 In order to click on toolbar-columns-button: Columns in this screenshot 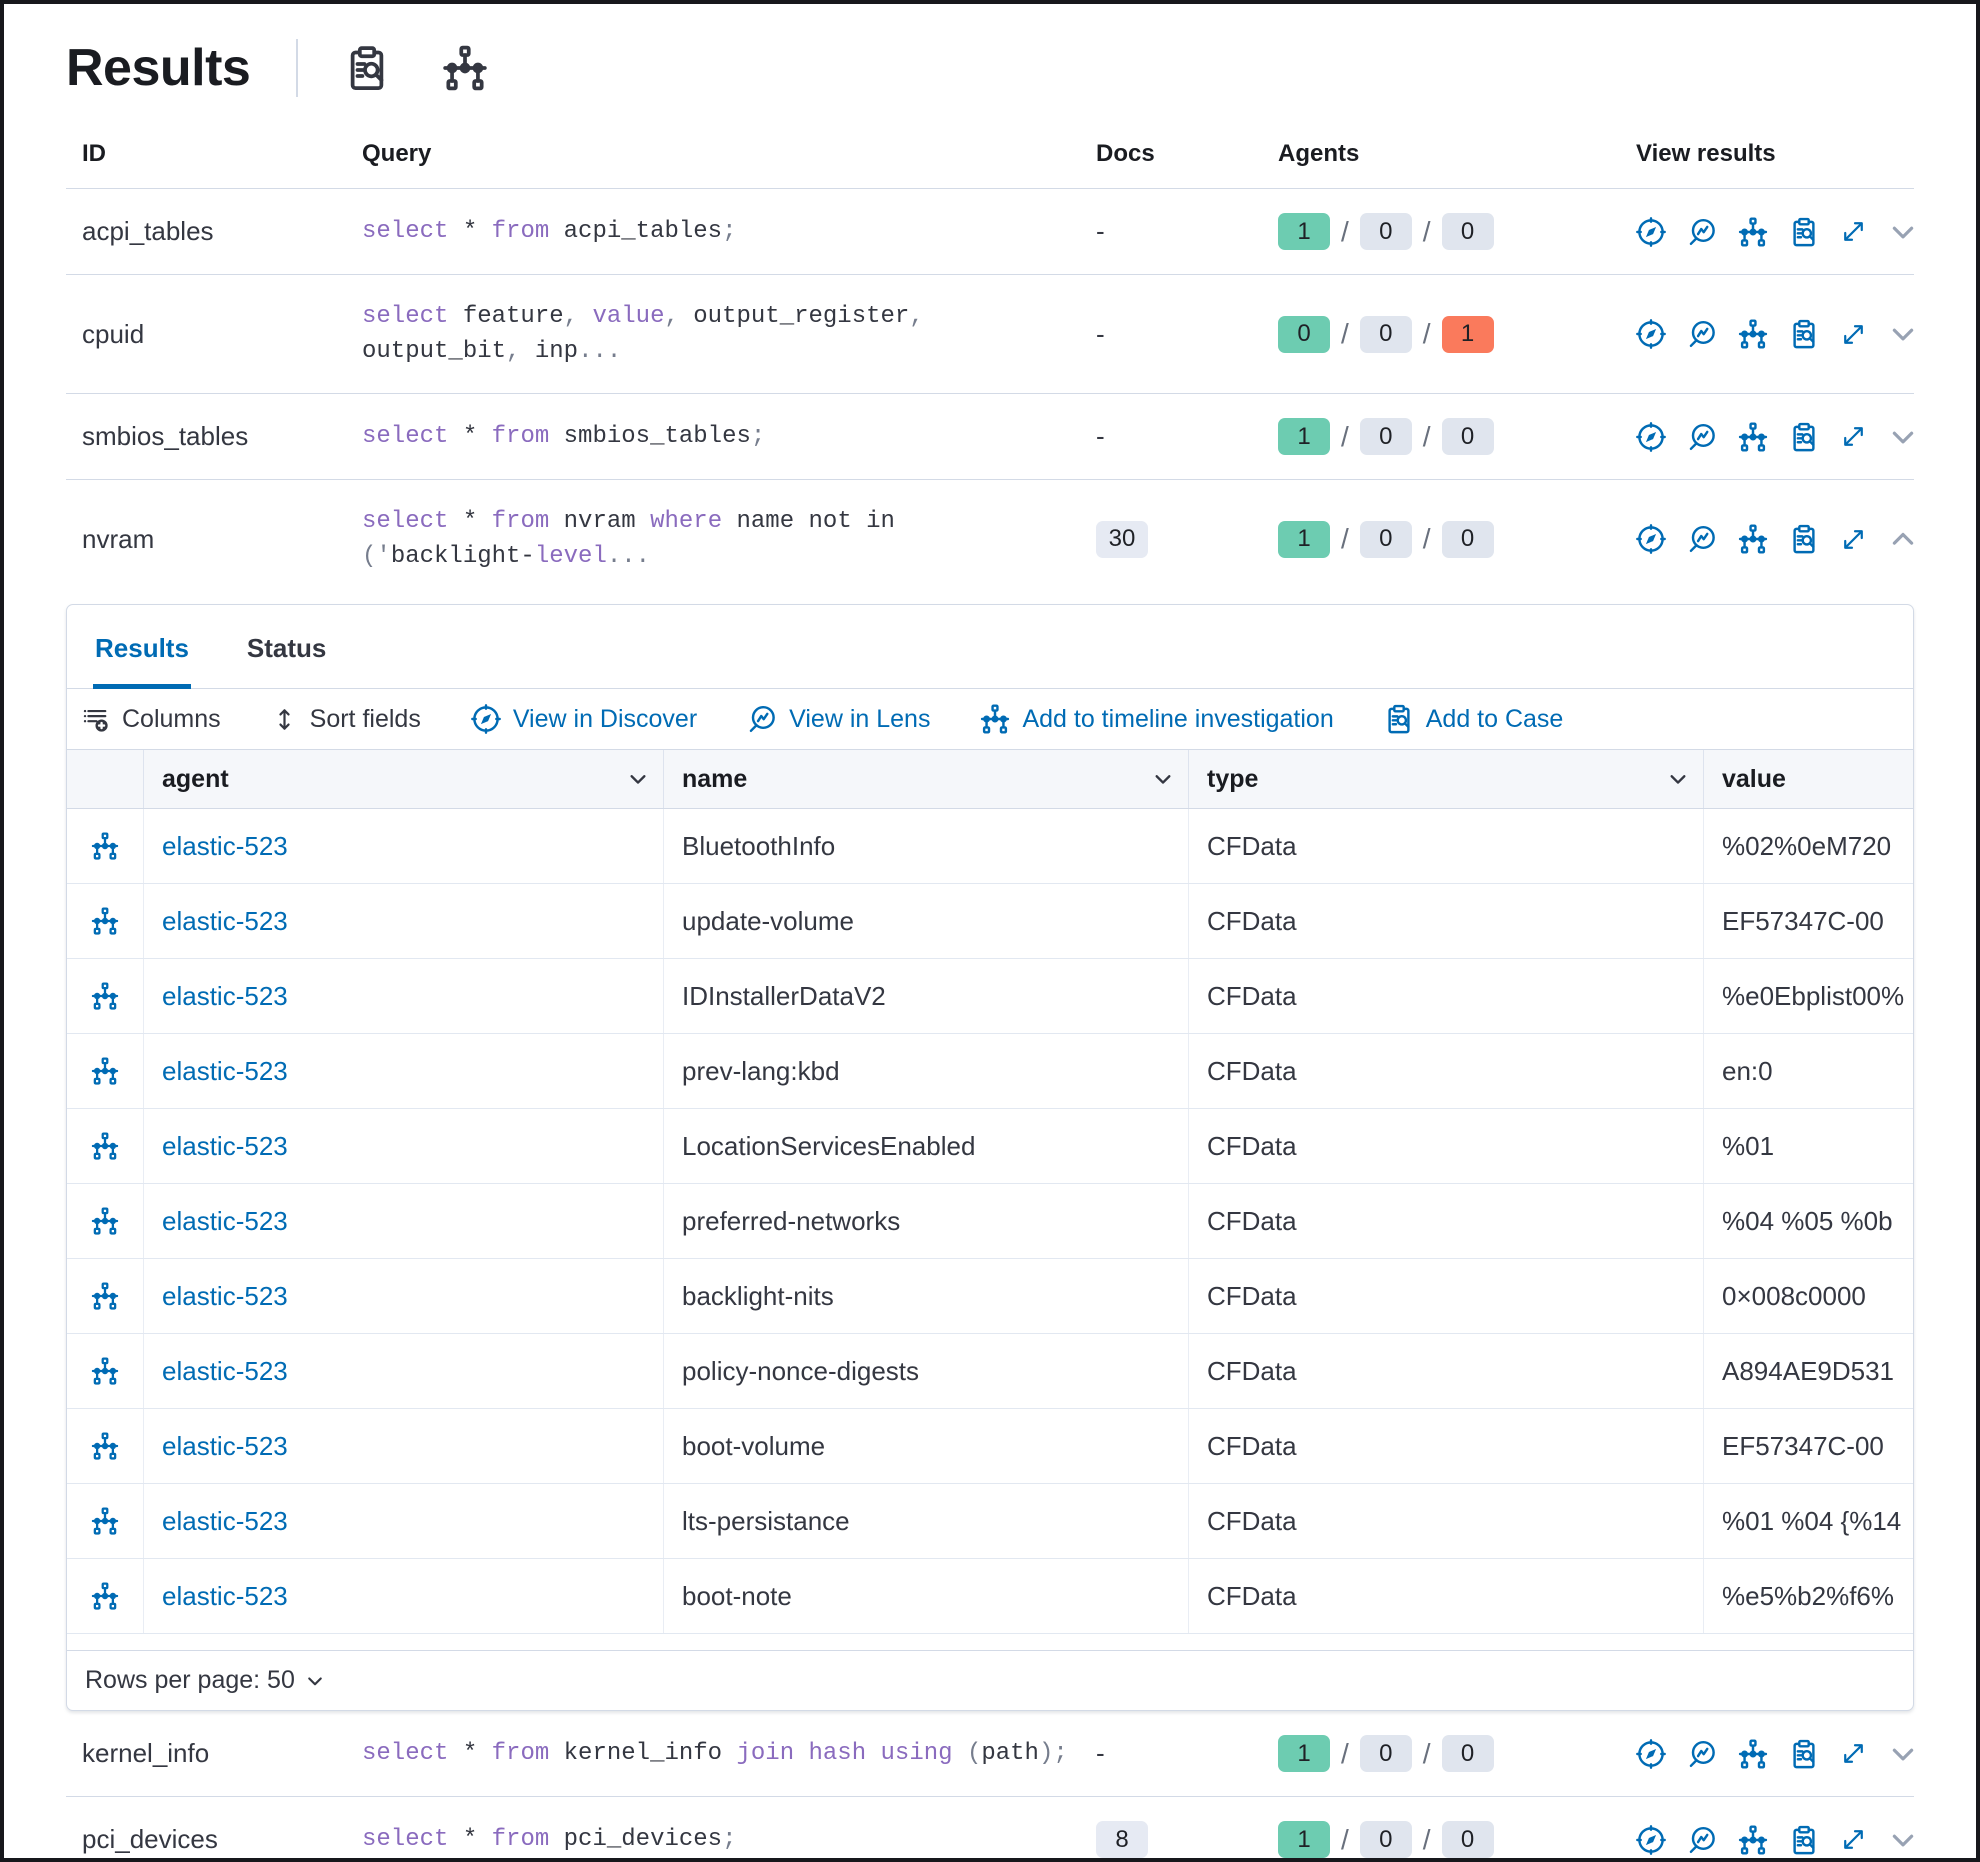, I will do `click(152, 719)`.